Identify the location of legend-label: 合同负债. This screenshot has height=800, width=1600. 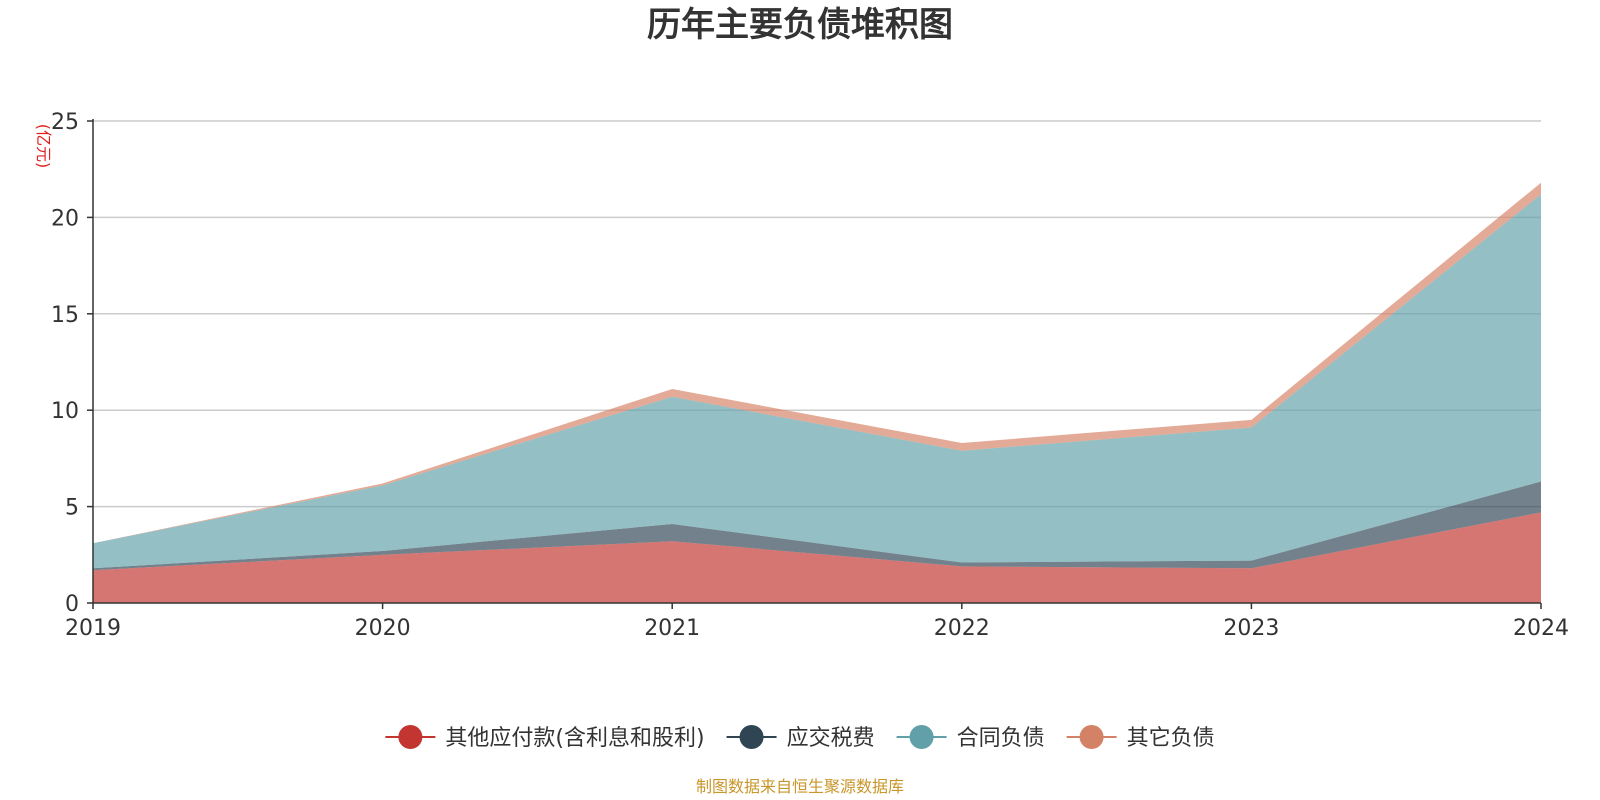
(1001, 738).